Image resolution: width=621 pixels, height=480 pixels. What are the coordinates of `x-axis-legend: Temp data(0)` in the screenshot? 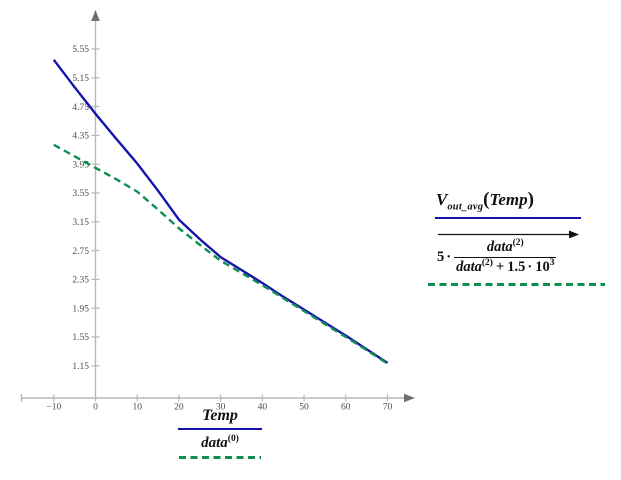 It's located at (220, 433).